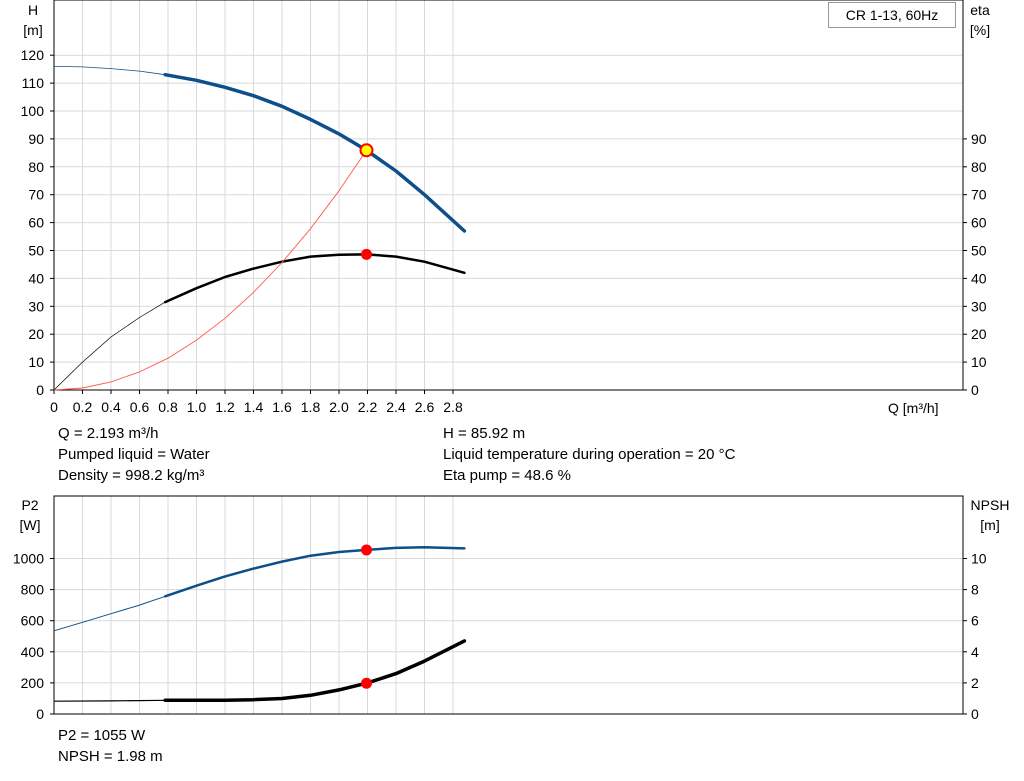 This screenshot has width=1024, height=781. What do you see at coordinates (979, 278) in the screenshot?
I see `top-right-tick-label: 40` at bounding box center [979, 278].